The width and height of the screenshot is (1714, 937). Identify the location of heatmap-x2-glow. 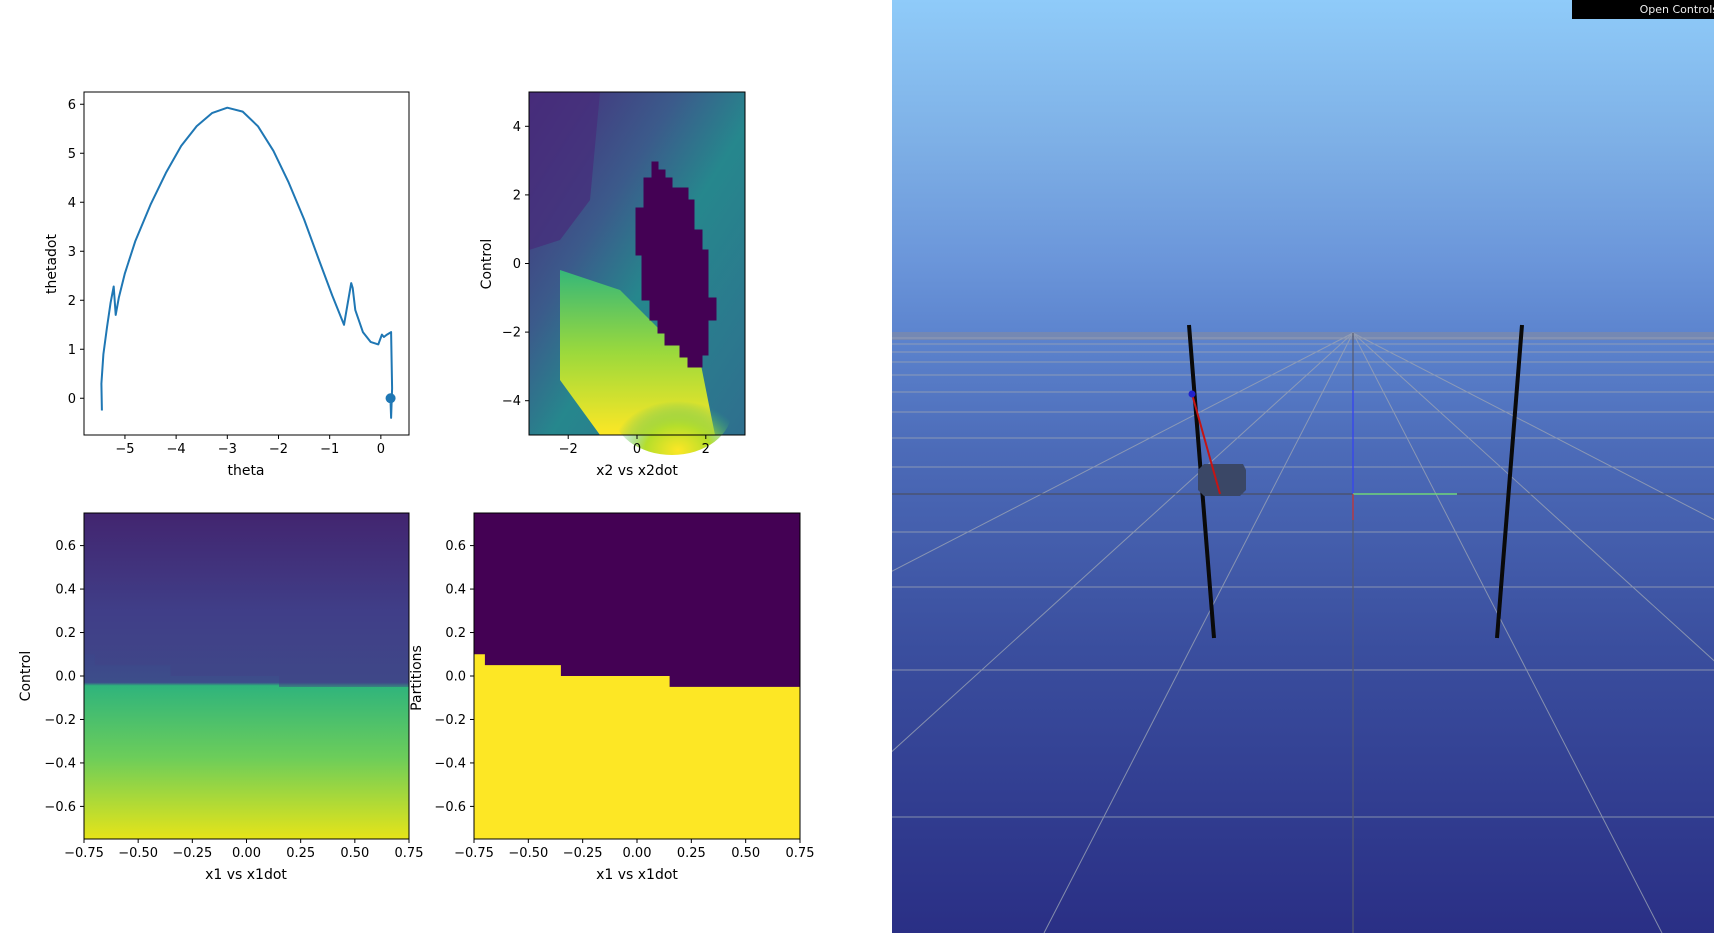
(672, 410).